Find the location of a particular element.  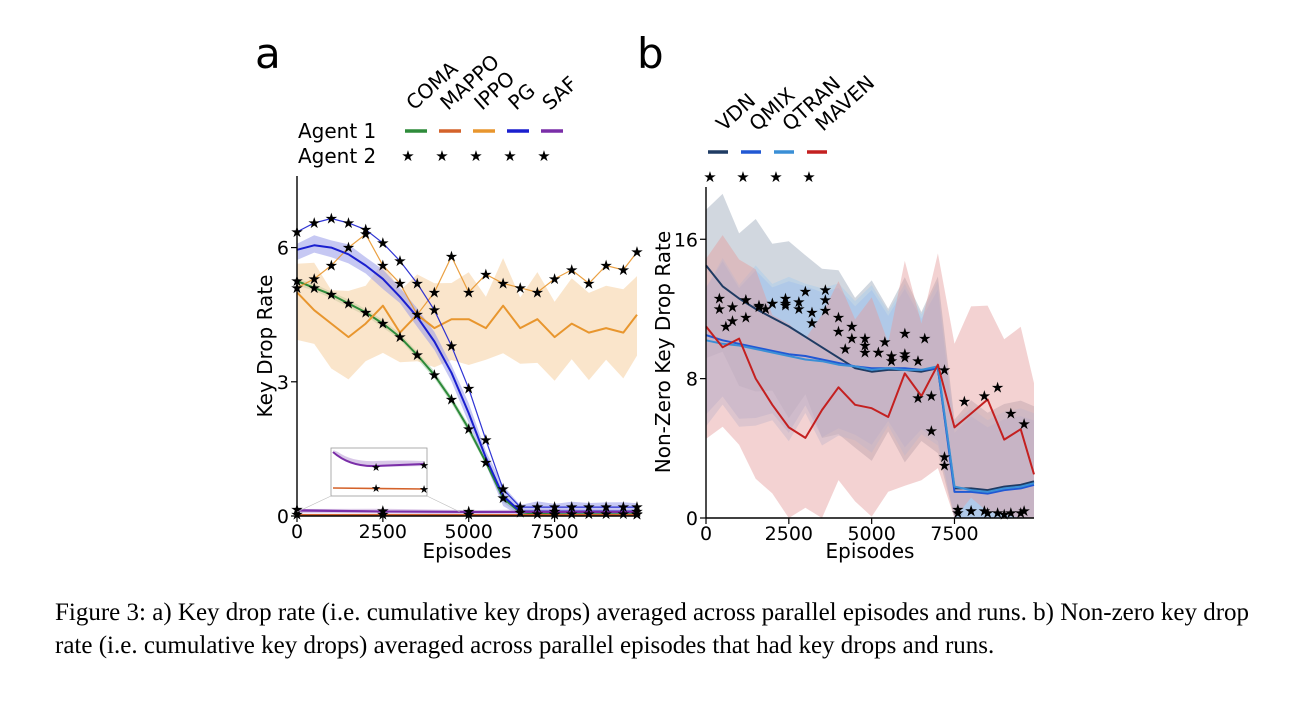

saf-agent-2-line is located at coordinates (466, 511).